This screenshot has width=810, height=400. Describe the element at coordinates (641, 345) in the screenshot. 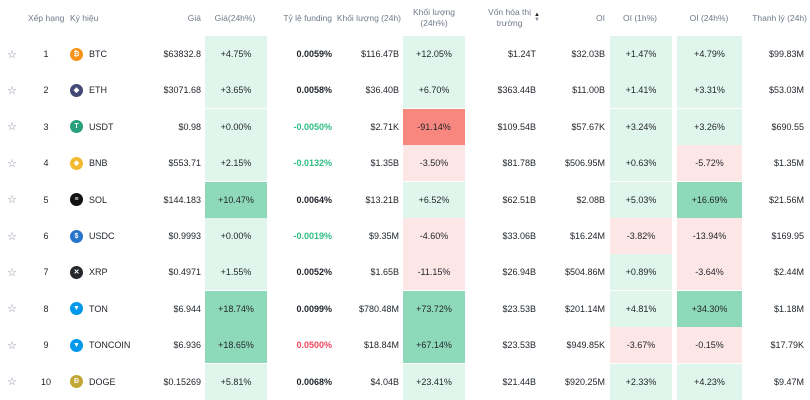

I see `oi-1h-cell: -3.67%` at that location.